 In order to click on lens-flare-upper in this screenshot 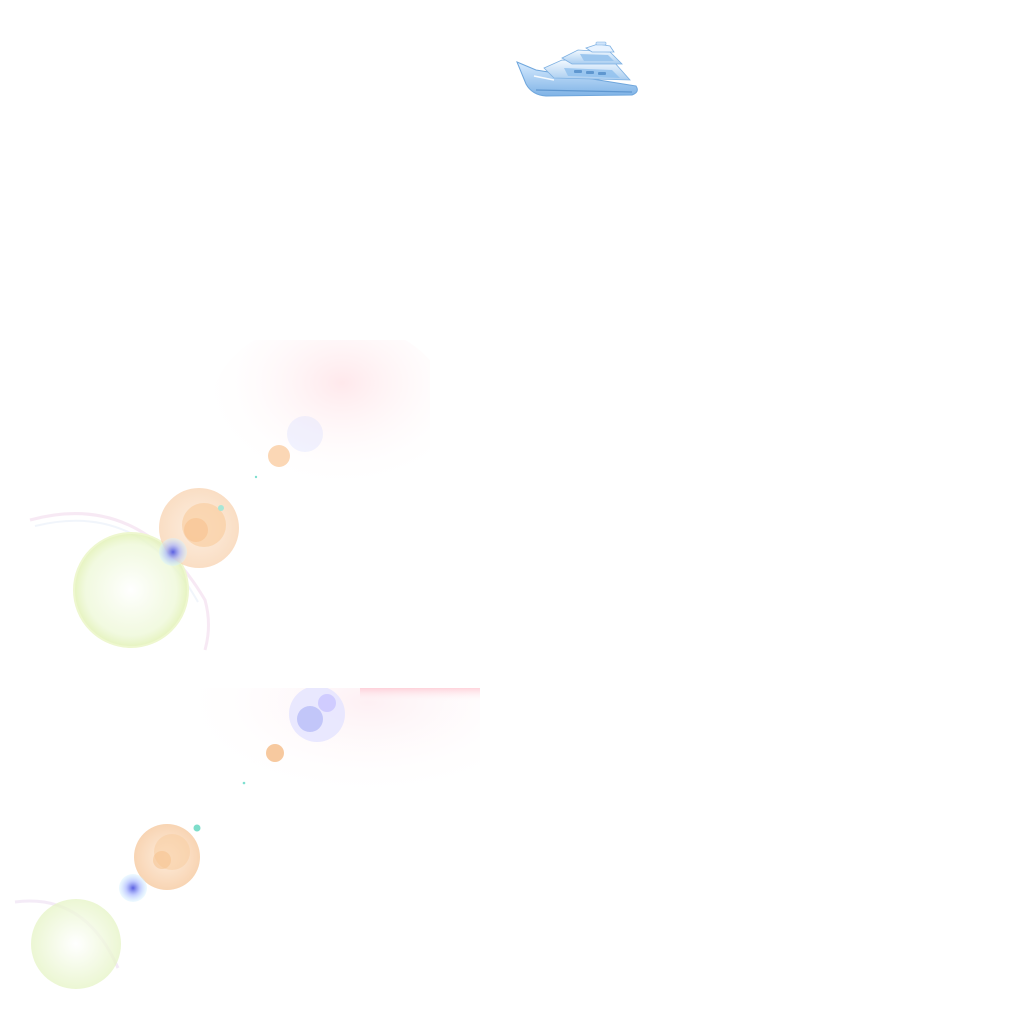, I will do `click(215, 505)`.